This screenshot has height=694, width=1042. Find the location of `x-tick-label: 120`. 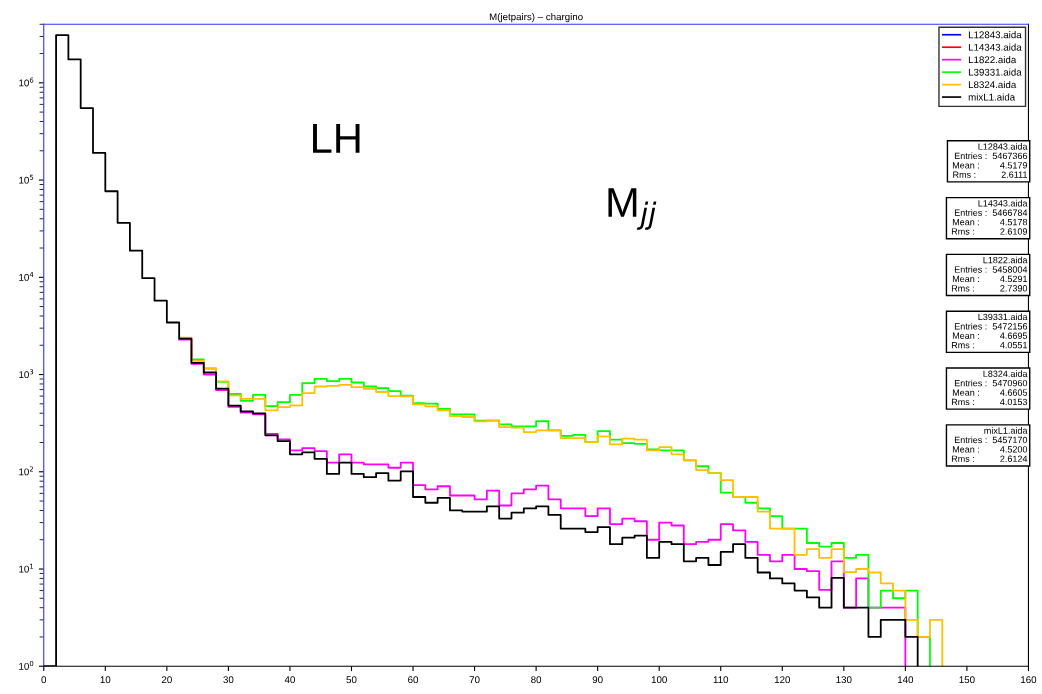

x-tick-label: 120 is located at coordinates (782, 680).